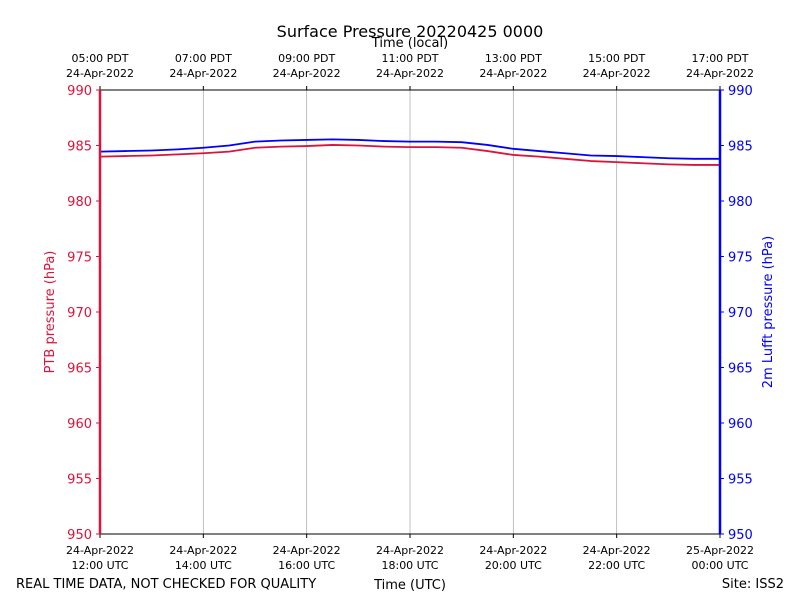 The image size is (800, 600). What do you see at coordinates (306, 58) in the screenshot?
I see `top-tick-label-local: 09:00 PDT` at bounding box center [306, 58].